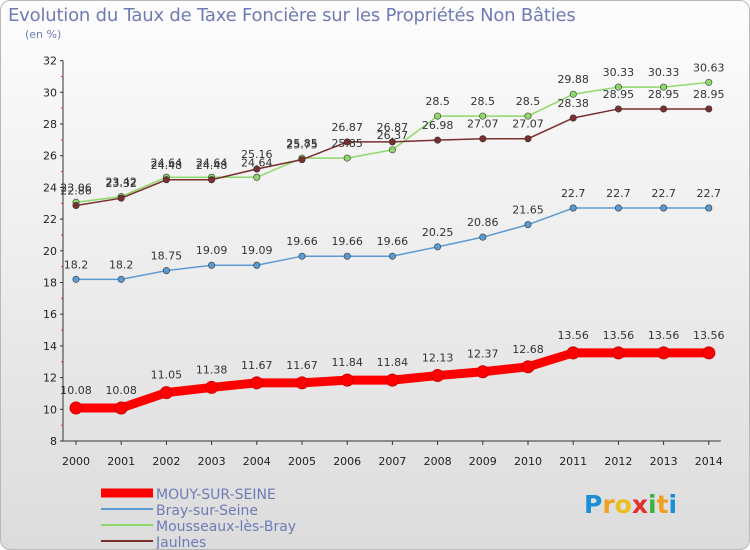  Describe the element at coordinates (212, 250) in the screenshot. I see `data-label: 19.09` at that location.